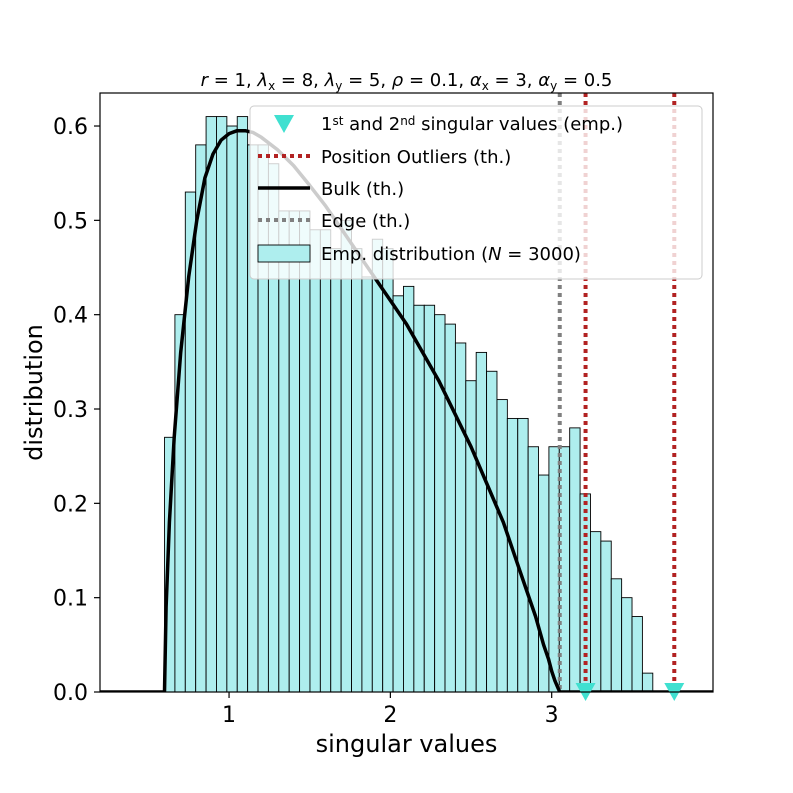 The height and width of the screenshot is (793, 793). What do you see at coordinates (362, 189) in the screenshot?
I see `legend-label: Bulk (th.)` at bounding box center [362, 189].